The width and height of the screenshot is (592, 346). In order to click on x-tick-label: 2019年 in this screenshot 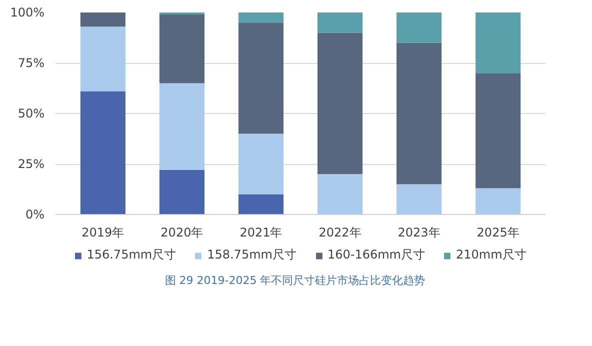, I will do `click(103, 233)`.